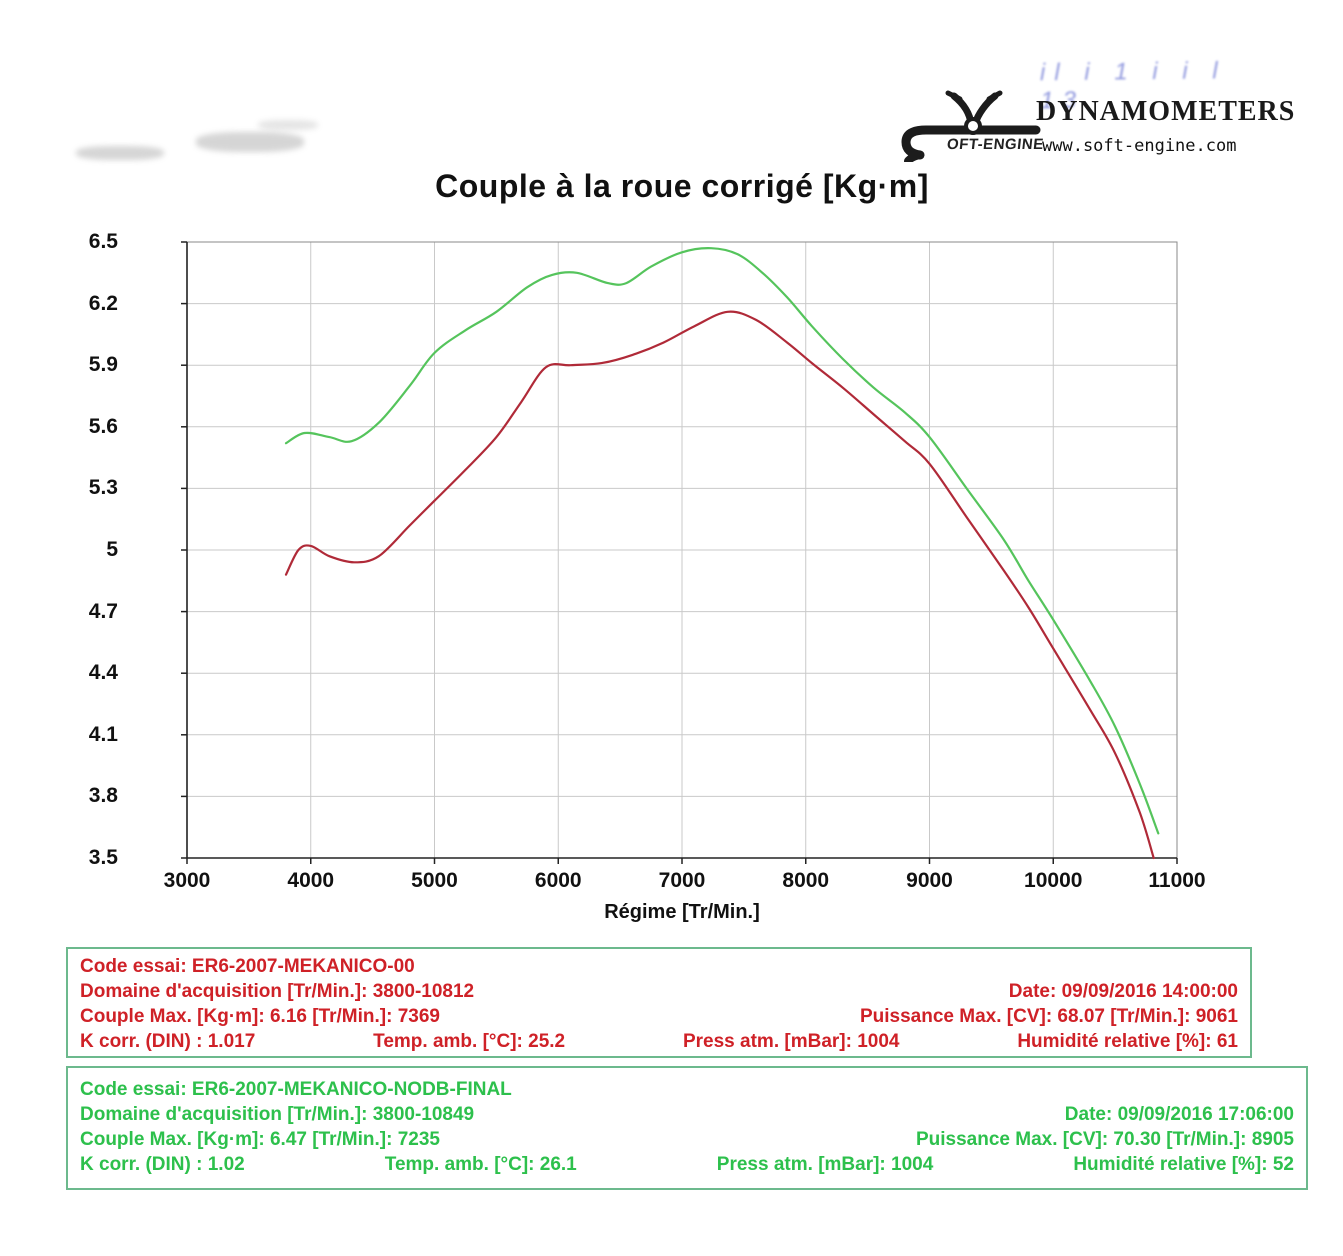 Image resolution: width=1343 pixels, height=1256 pixels. What do you see at coordinates (434, 880) in the screenshot?
I see `x-tick-label: 5000` at bounding box center [434, 880].